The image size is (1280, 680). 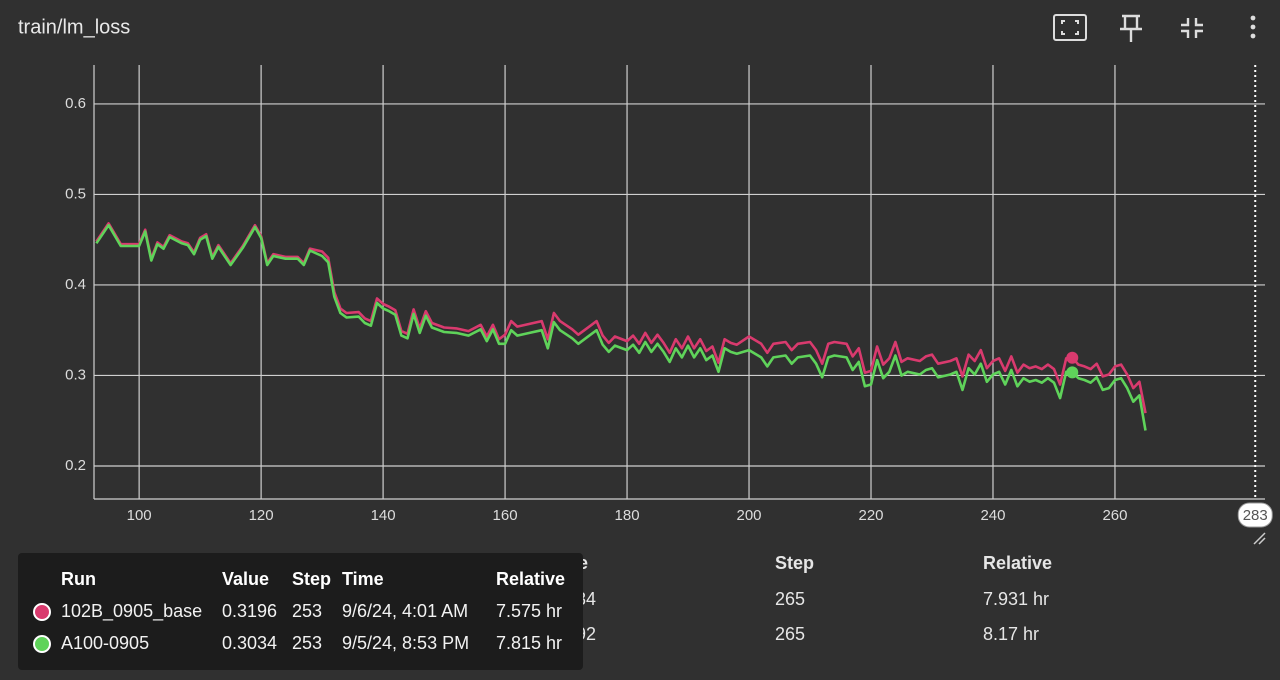 I want to click on tooltip-time: 9/6/24, 4:01 AM, so click(x=405, y=611).